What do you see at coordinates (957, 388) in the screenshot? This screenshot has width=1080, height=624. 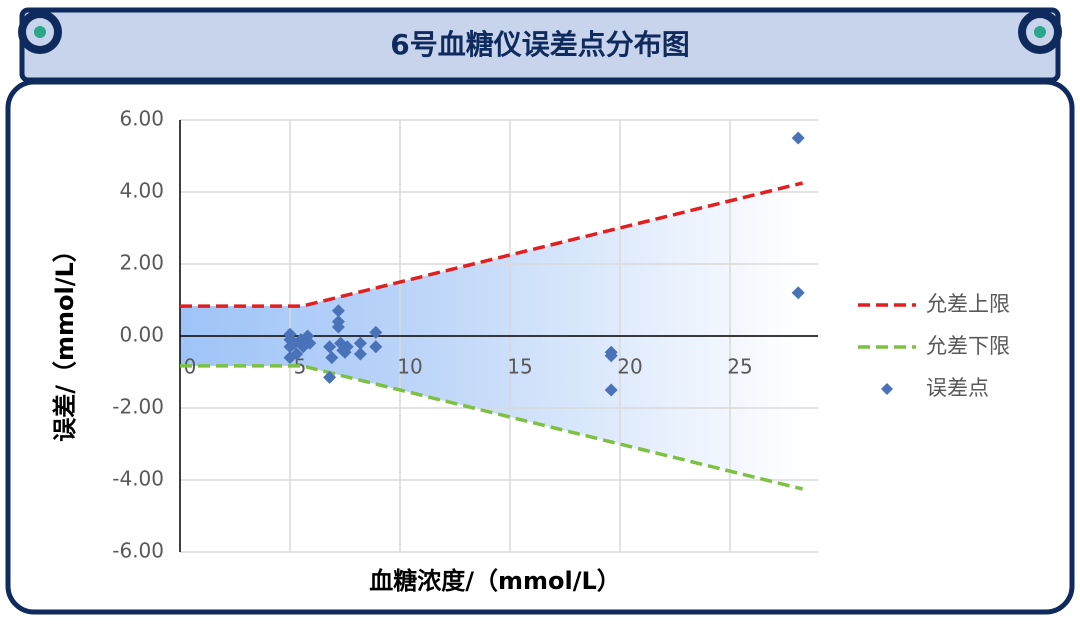 I see `legend-label: 误差点` at bounding box center [957, 388].